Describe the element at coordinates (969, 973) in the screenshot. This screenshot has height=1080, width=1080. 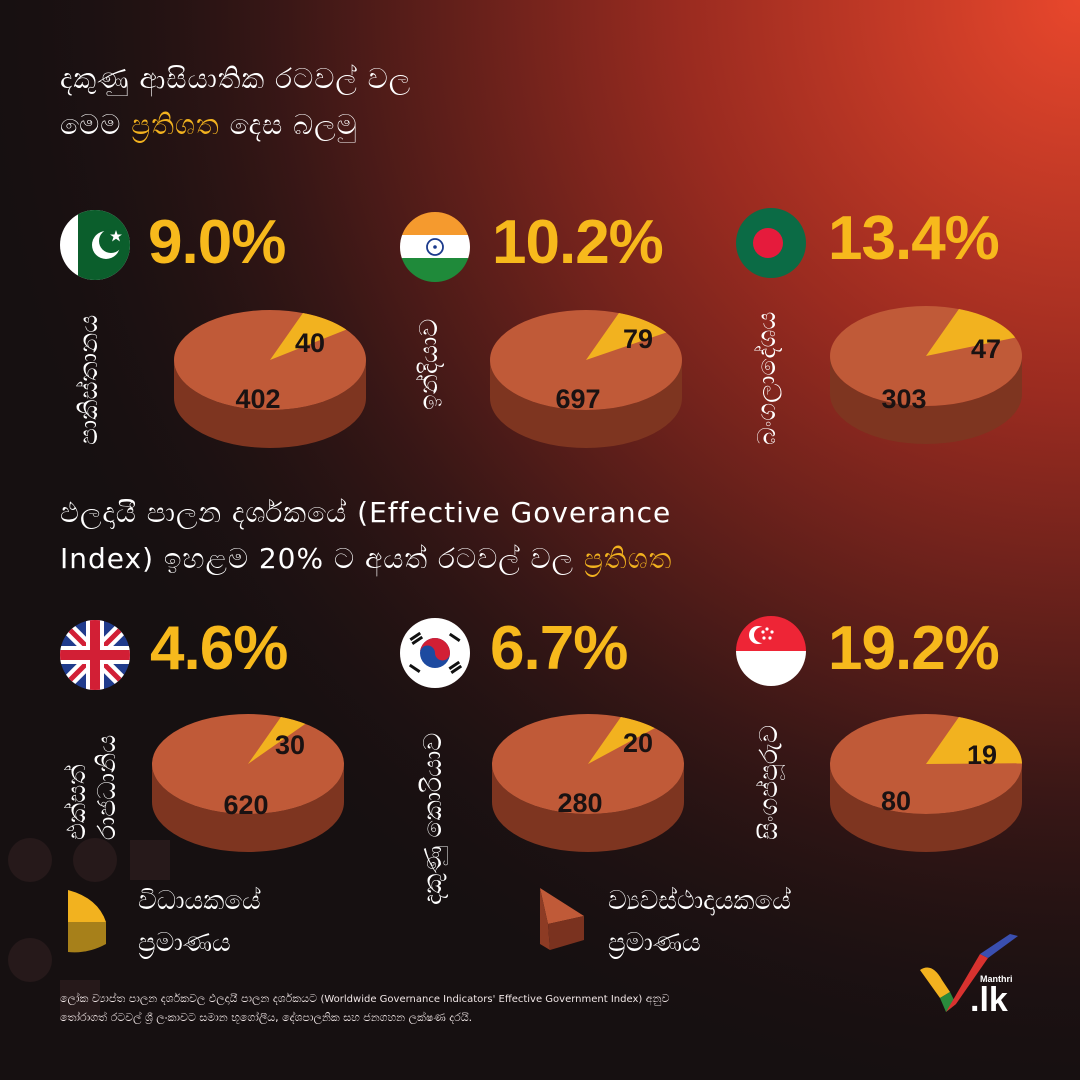
I see `check-mark-icon` at that location.